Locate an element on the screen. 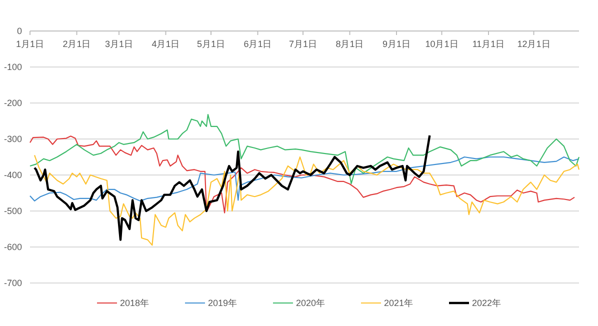  legend-label: 2020年 is located at coordinates (311, 303).